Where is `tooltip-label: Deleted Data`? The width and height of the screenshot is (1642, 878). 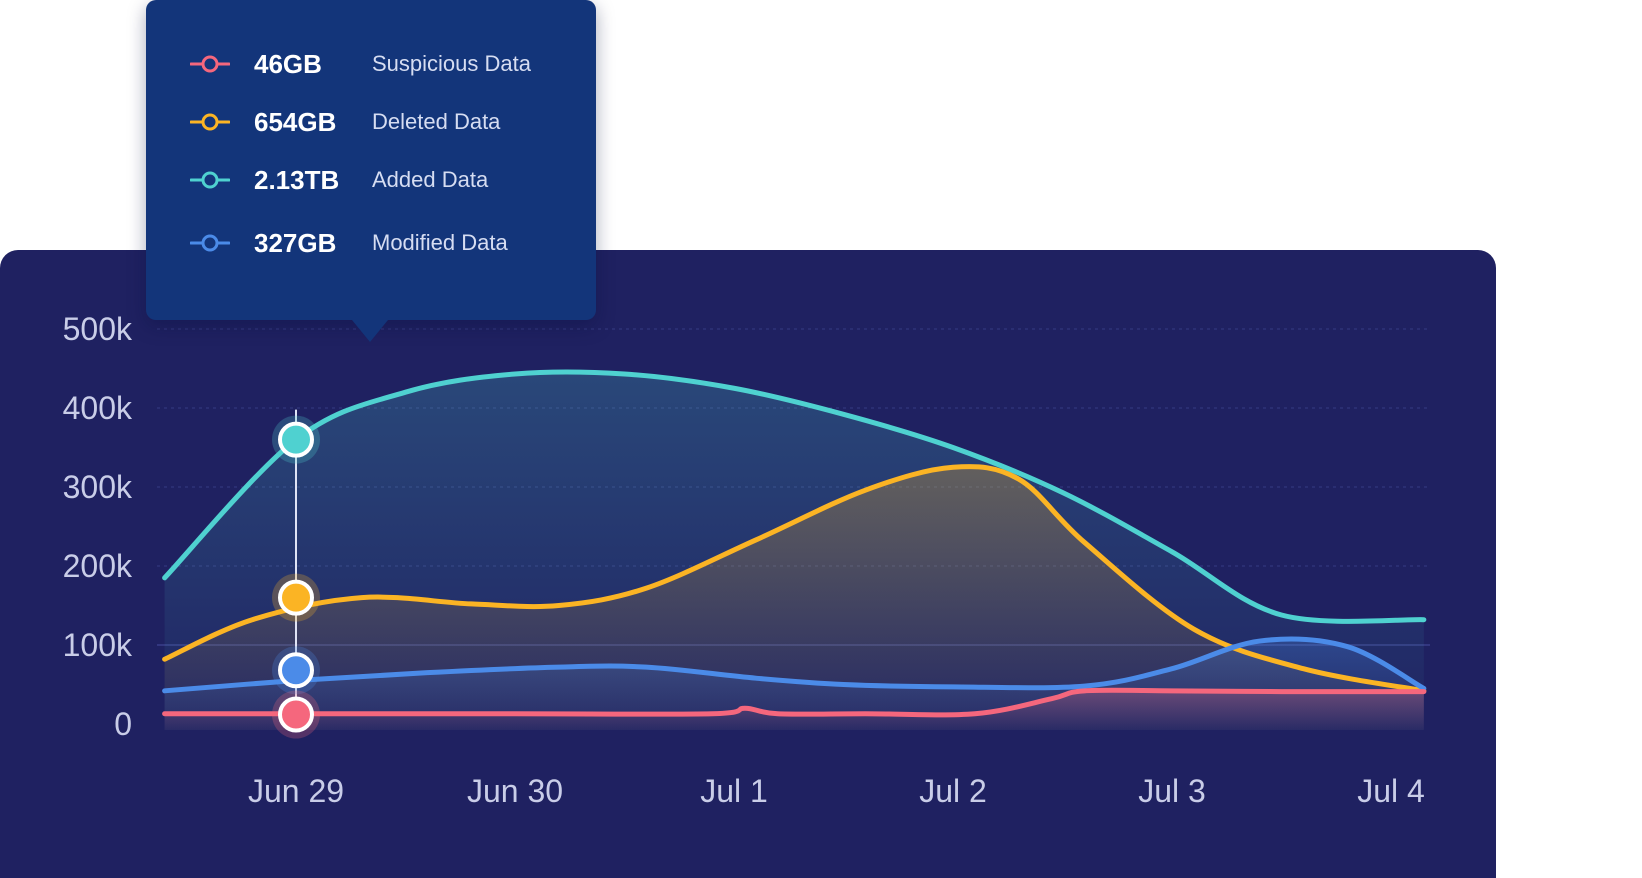 tooltip-label: Deleted Data is located at coordinates (436, 121).